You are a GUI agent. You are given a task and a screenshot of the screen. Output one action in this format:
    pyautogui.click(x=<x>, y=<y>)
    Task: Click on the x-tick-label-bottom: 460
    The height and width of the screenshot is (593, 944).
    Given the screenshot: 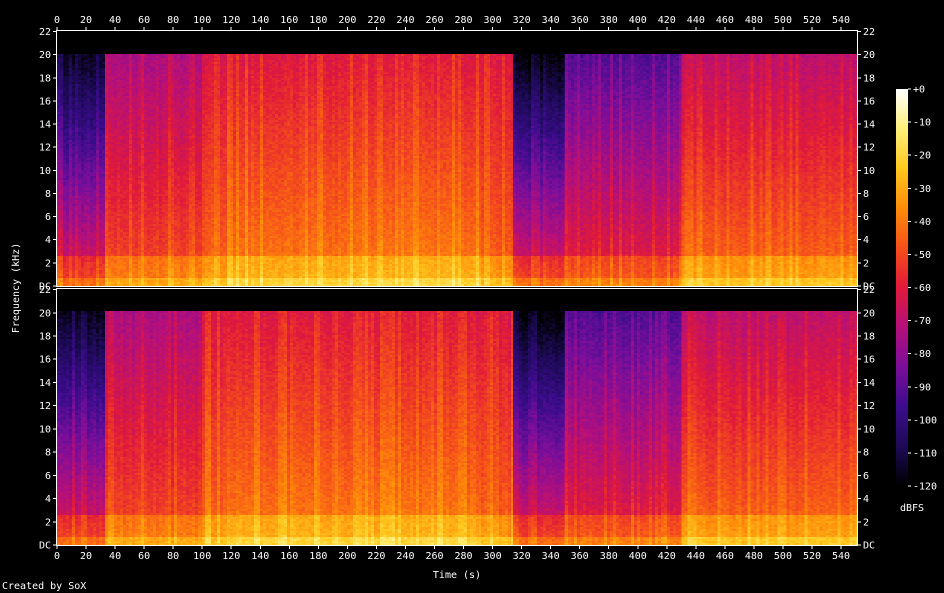 What is the action you would take?
    pyautogui.click(x=725, y=556)
    